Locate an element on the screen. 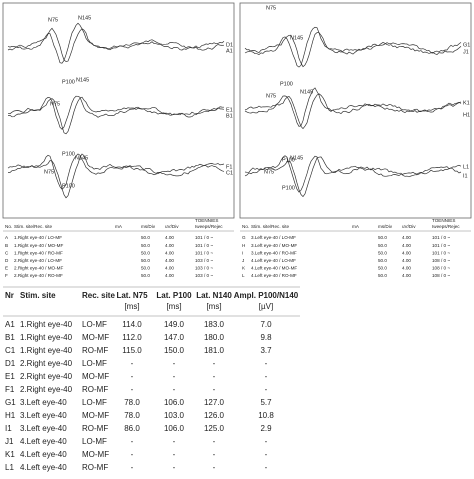  results-cell: 10.8 is located at coordinates (266, 415).